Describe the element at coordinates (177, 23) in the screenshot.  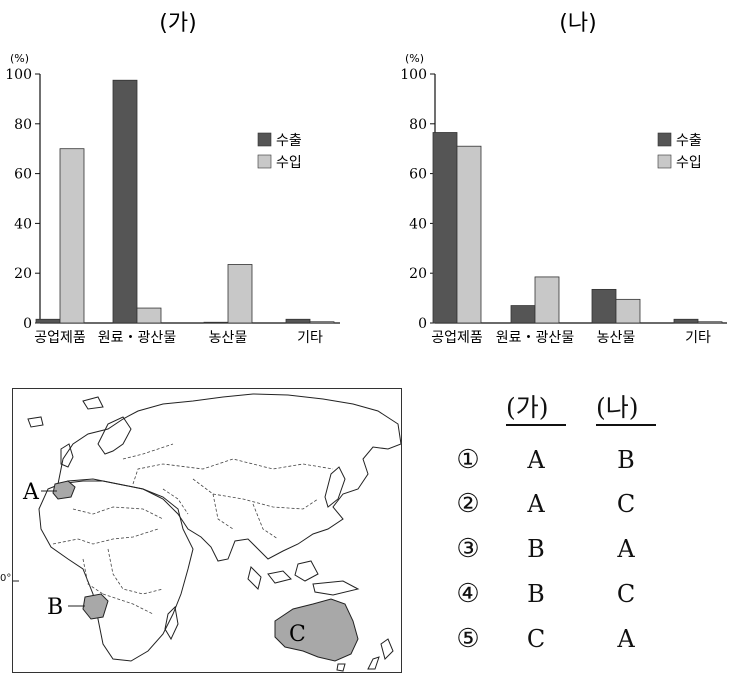
I see `chart-title: (가)` at that location.